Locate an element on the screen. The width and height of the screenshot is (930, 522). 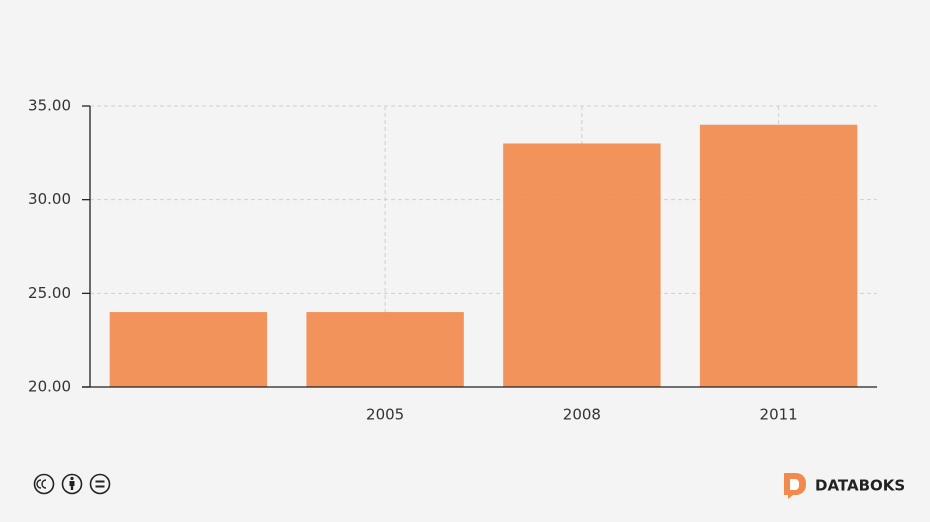
brand-logo is located at coordinates (795, 486).